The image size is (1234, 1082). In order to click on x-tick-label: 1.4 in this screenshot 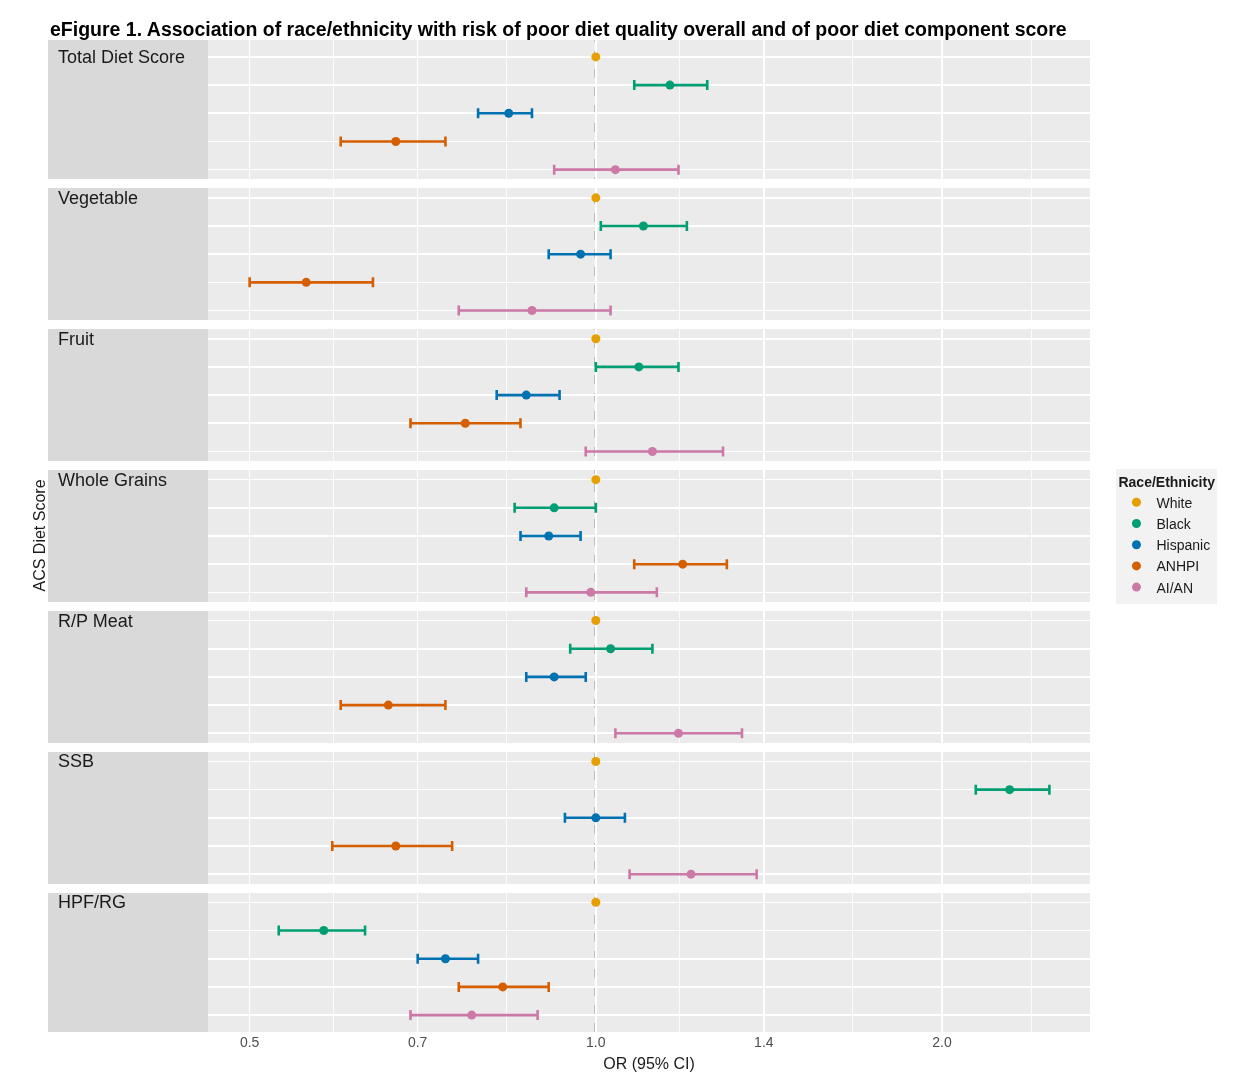, I will do `click(764, 1042)`.